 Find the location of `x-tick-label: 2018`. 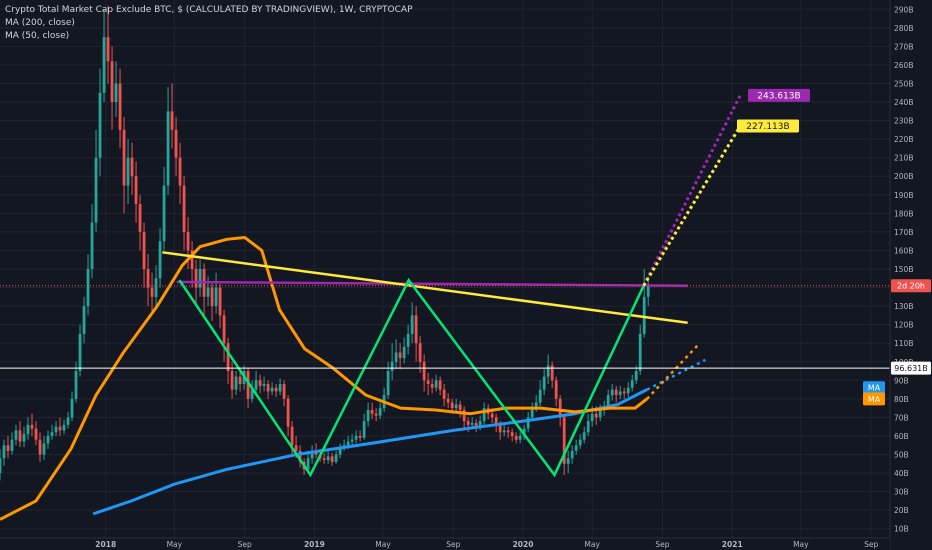

x-tick-label: 2018 is located at coordinates (105, 544).